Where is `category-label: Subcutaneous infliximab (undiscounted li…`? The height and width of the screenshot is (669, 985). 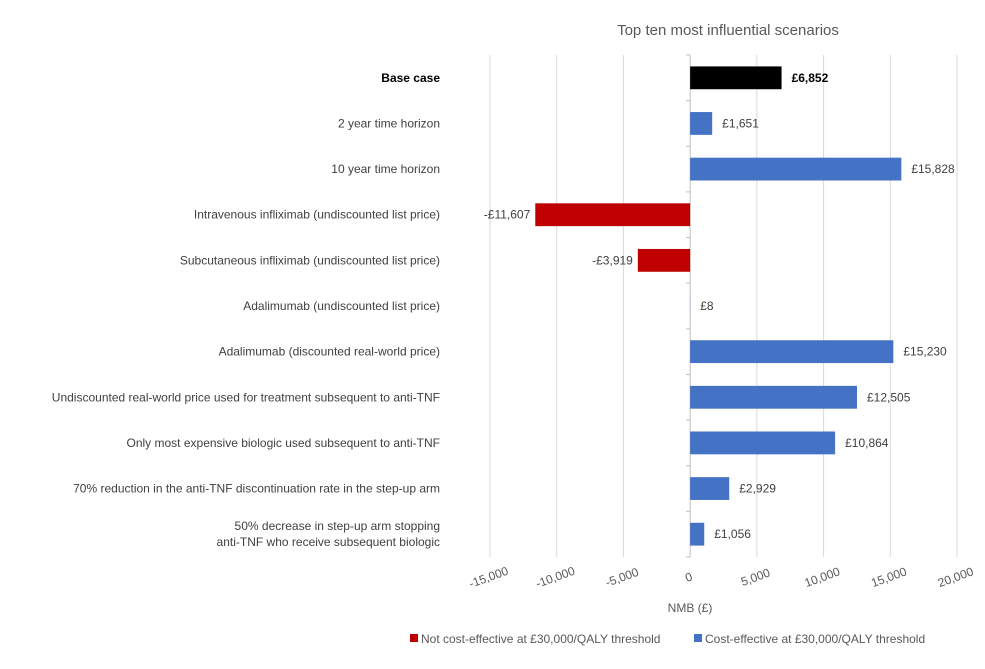 category-label: Subcutaneous infliximab (undiscounted li… is located at coordinates (310, 260).